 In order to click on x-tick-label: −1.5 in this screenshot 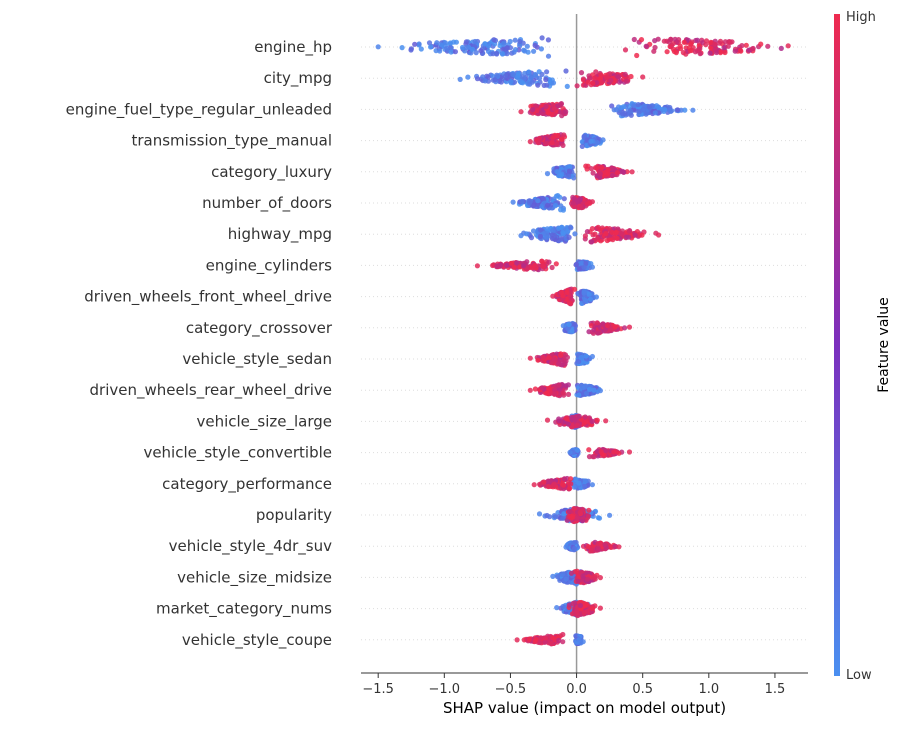, I will do `click(378, 689)`.